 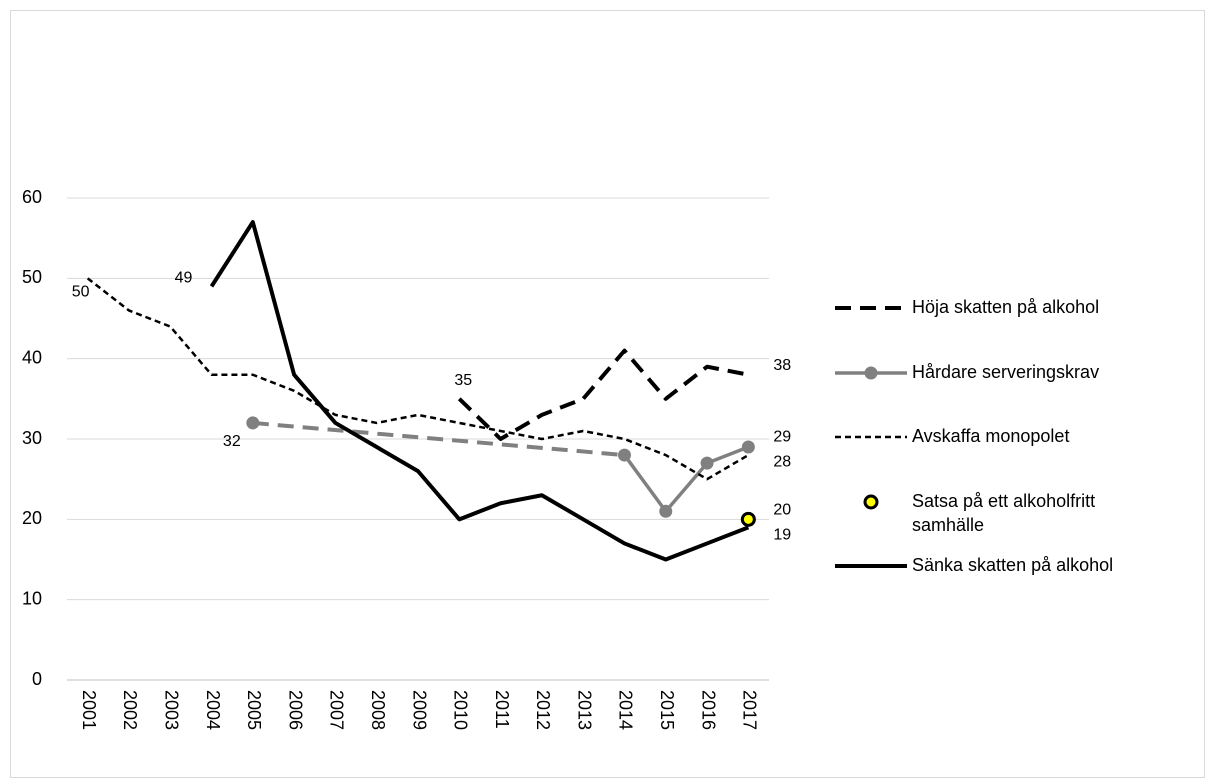 I want to click on legend-label: Sänka skatten på alkohol, so click(x=1012, y=565).